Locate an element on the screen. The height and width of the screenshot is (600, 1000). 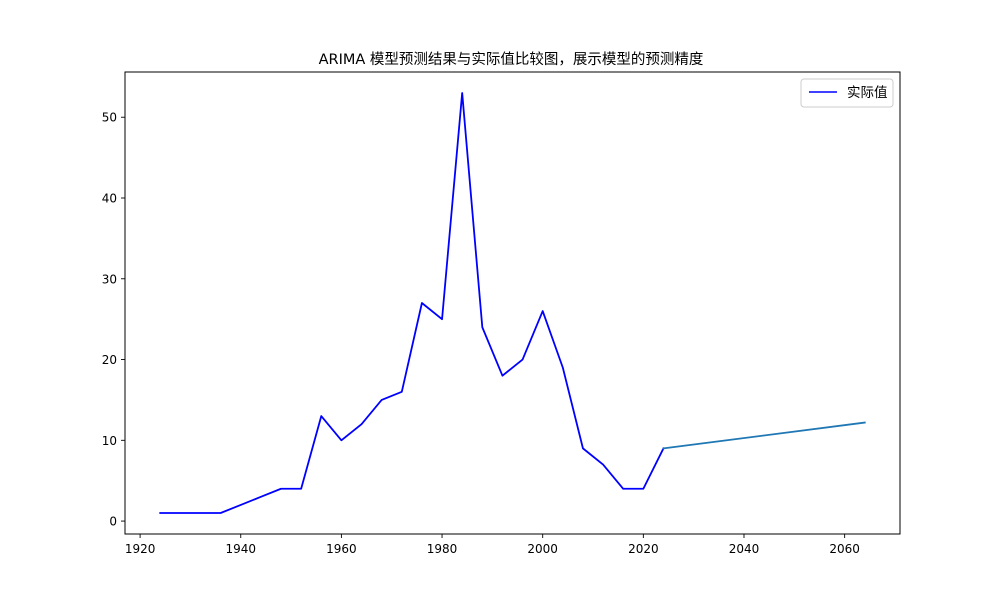
x-tick-label: 2020 is located at coordinates (643, 549).